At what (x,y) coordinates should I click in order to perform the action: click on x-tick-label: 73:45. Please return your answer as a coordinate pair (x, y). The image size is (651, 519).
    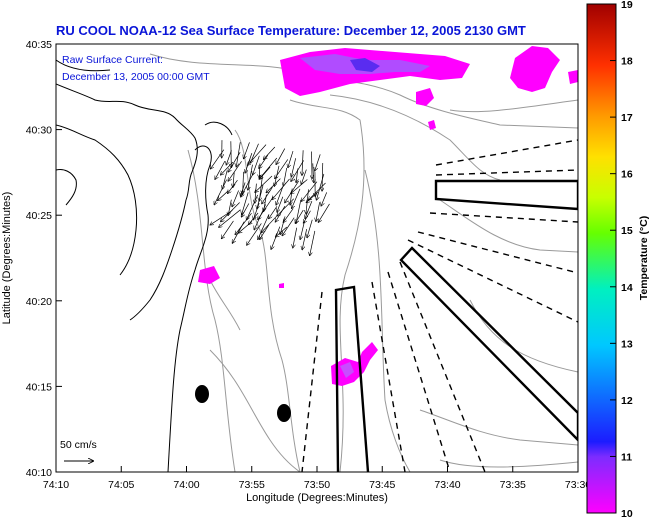
    Looking at the image, I should click on (382, 485).